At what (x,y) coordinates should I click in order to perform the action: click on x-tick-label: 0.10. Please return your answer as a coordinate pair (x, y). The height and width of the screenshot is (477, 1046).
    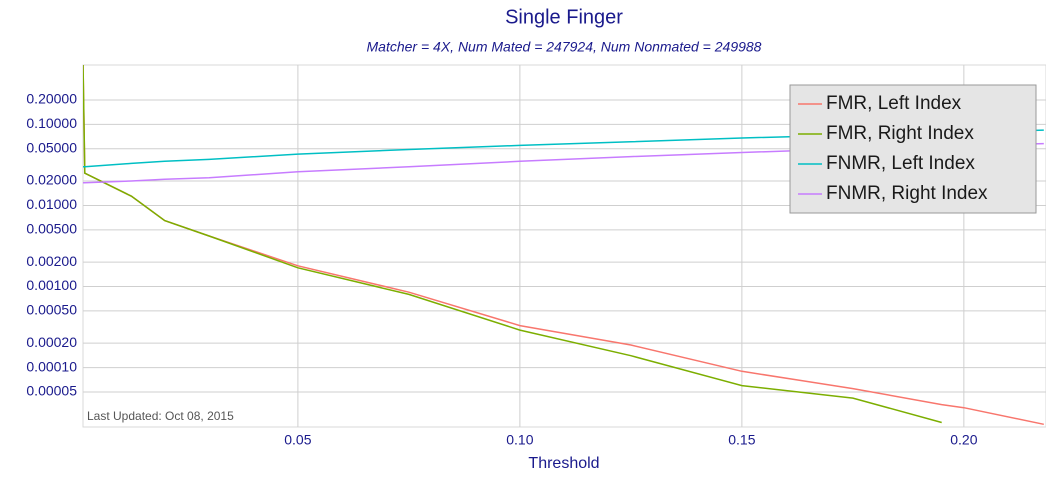
    Looking at the image, I should click on (519, 440).